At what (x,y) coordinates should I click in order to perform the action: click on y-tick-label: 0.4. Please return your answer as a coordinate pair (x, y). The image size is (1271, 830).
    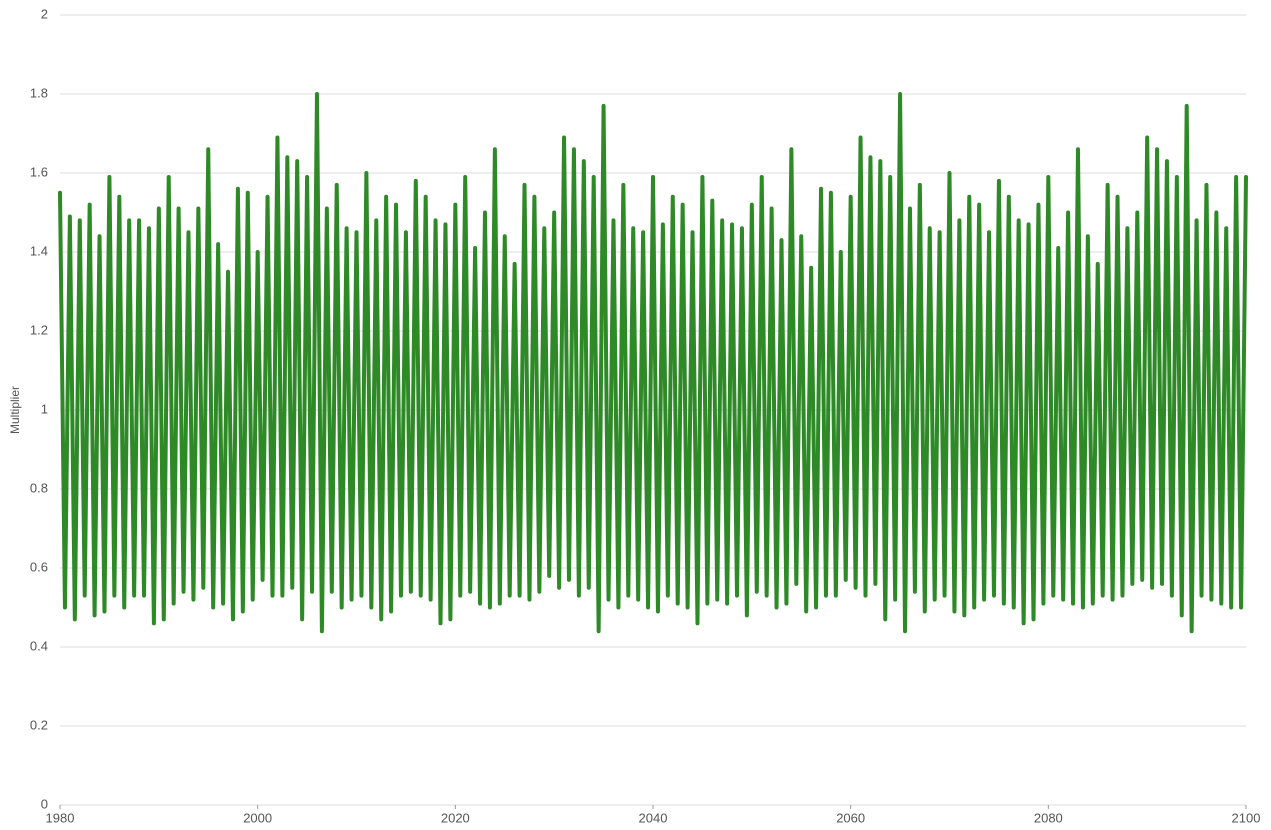
    Looking at the image, I should click on (39, 645).